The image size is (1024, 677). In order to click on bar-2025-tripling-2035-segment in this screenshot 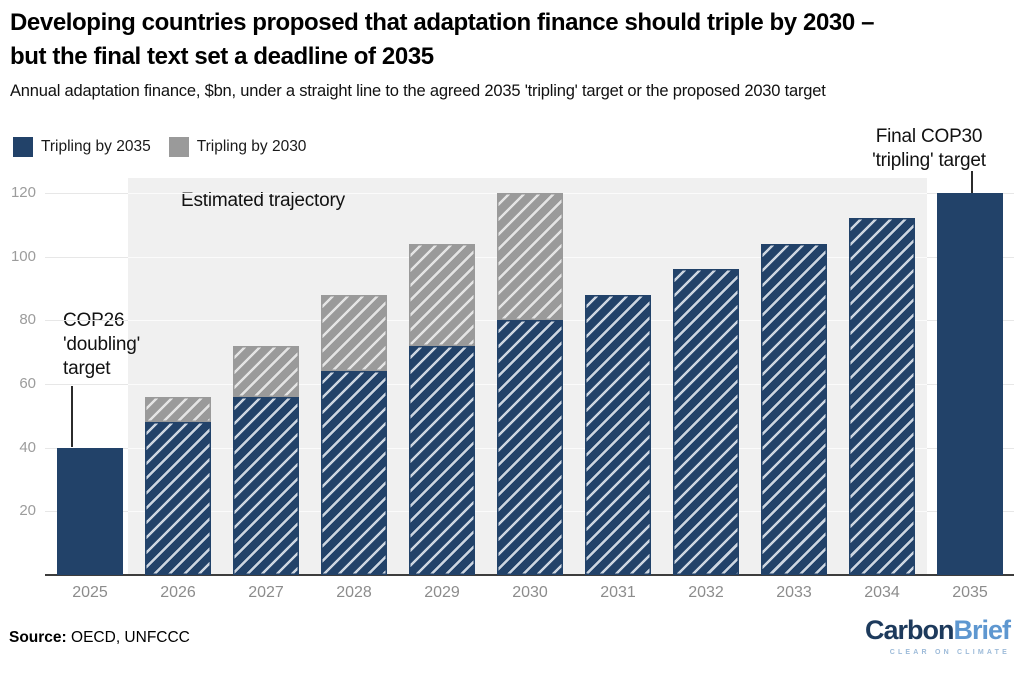, I will do `click(90, 511)`.